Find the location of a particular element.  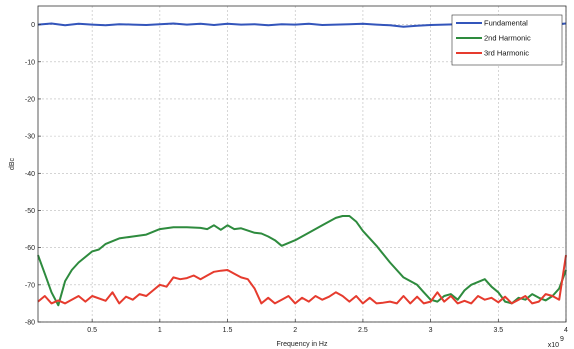

x-axis-label: Frequency in Hz is located at coordinates (302, 344).